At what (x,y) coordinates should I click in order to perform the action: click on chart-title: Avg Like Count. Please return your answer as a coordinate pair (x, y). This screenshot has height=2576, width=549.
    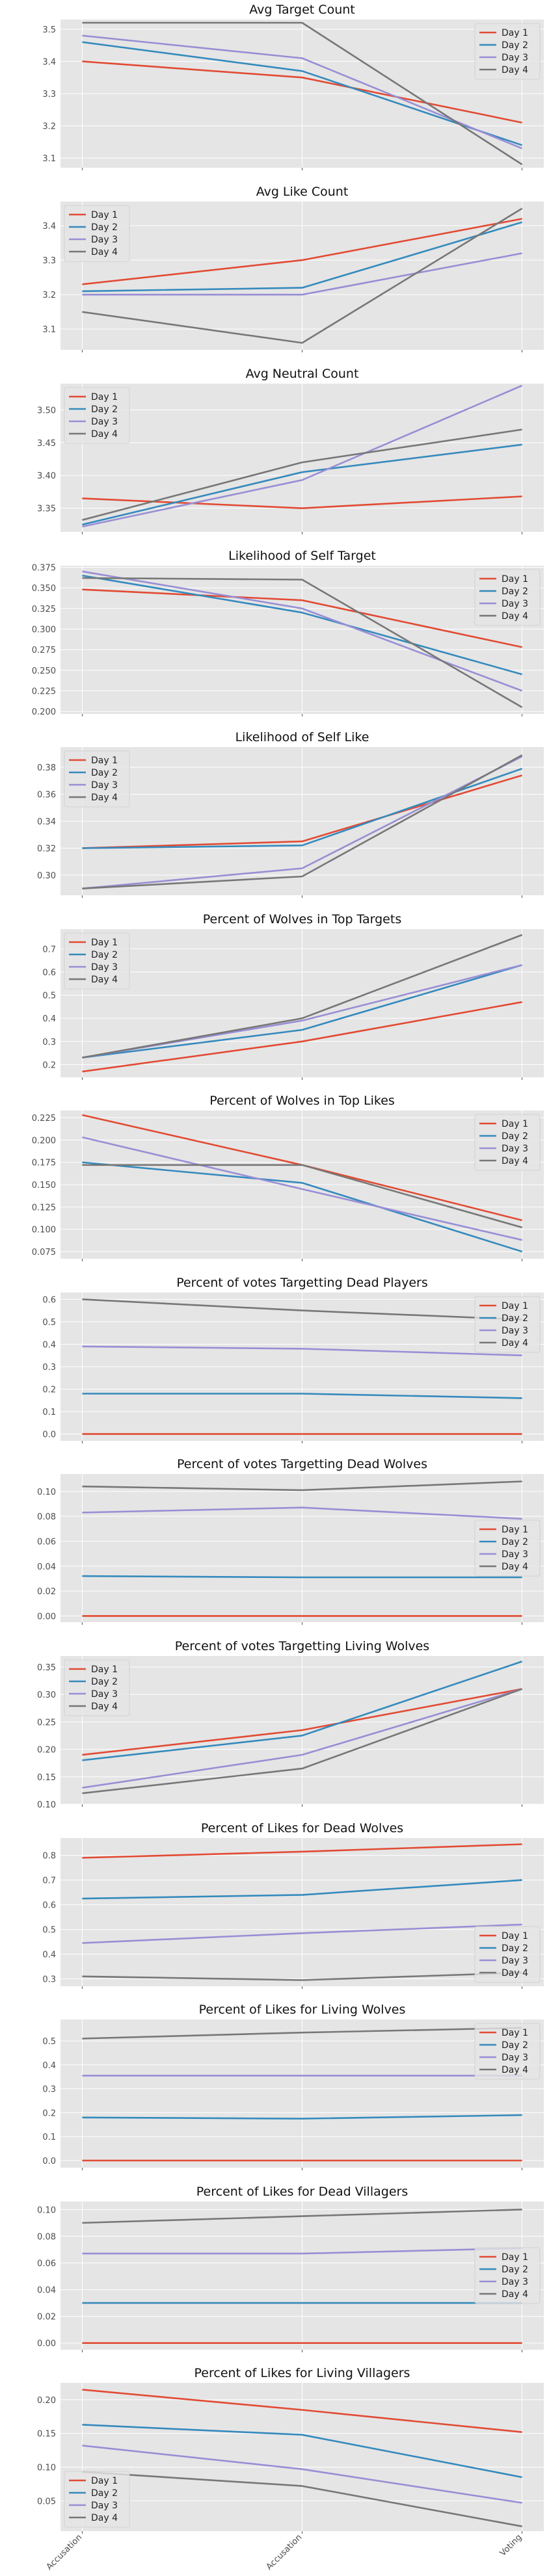
    Looking at the image, I should click on (302, 192).